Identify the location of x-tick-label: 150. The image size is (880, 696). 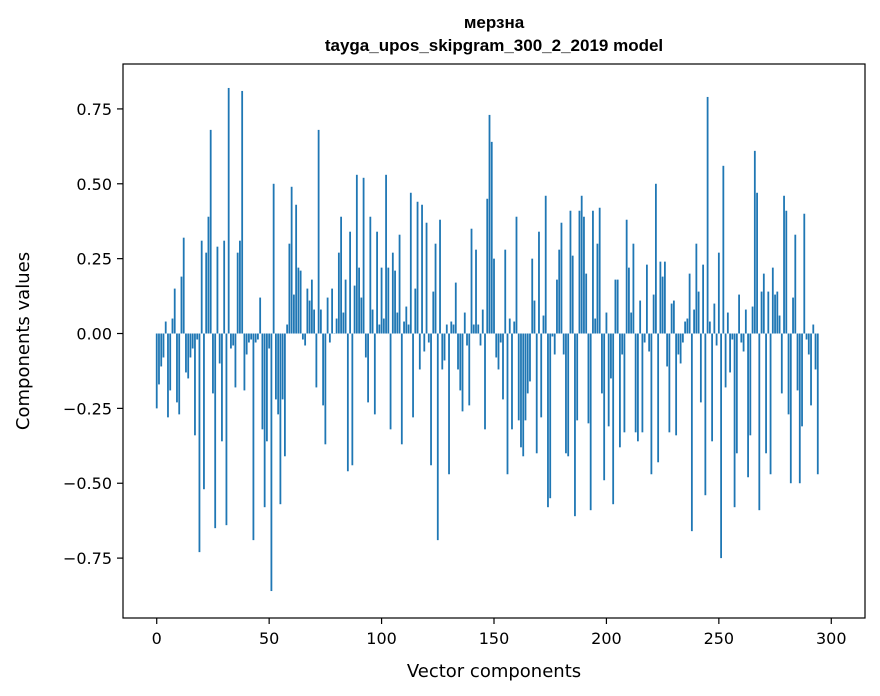
(494, 638).